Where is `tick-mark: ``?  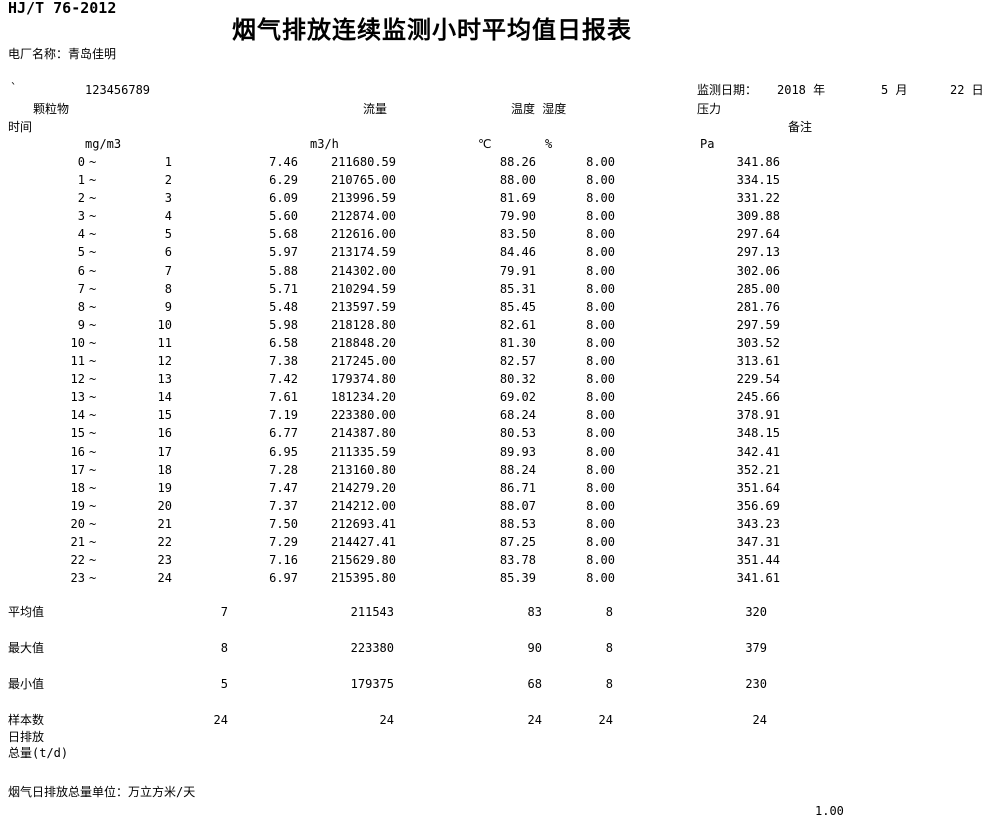 tick-mark: ` is located at coordinates (14, 88).